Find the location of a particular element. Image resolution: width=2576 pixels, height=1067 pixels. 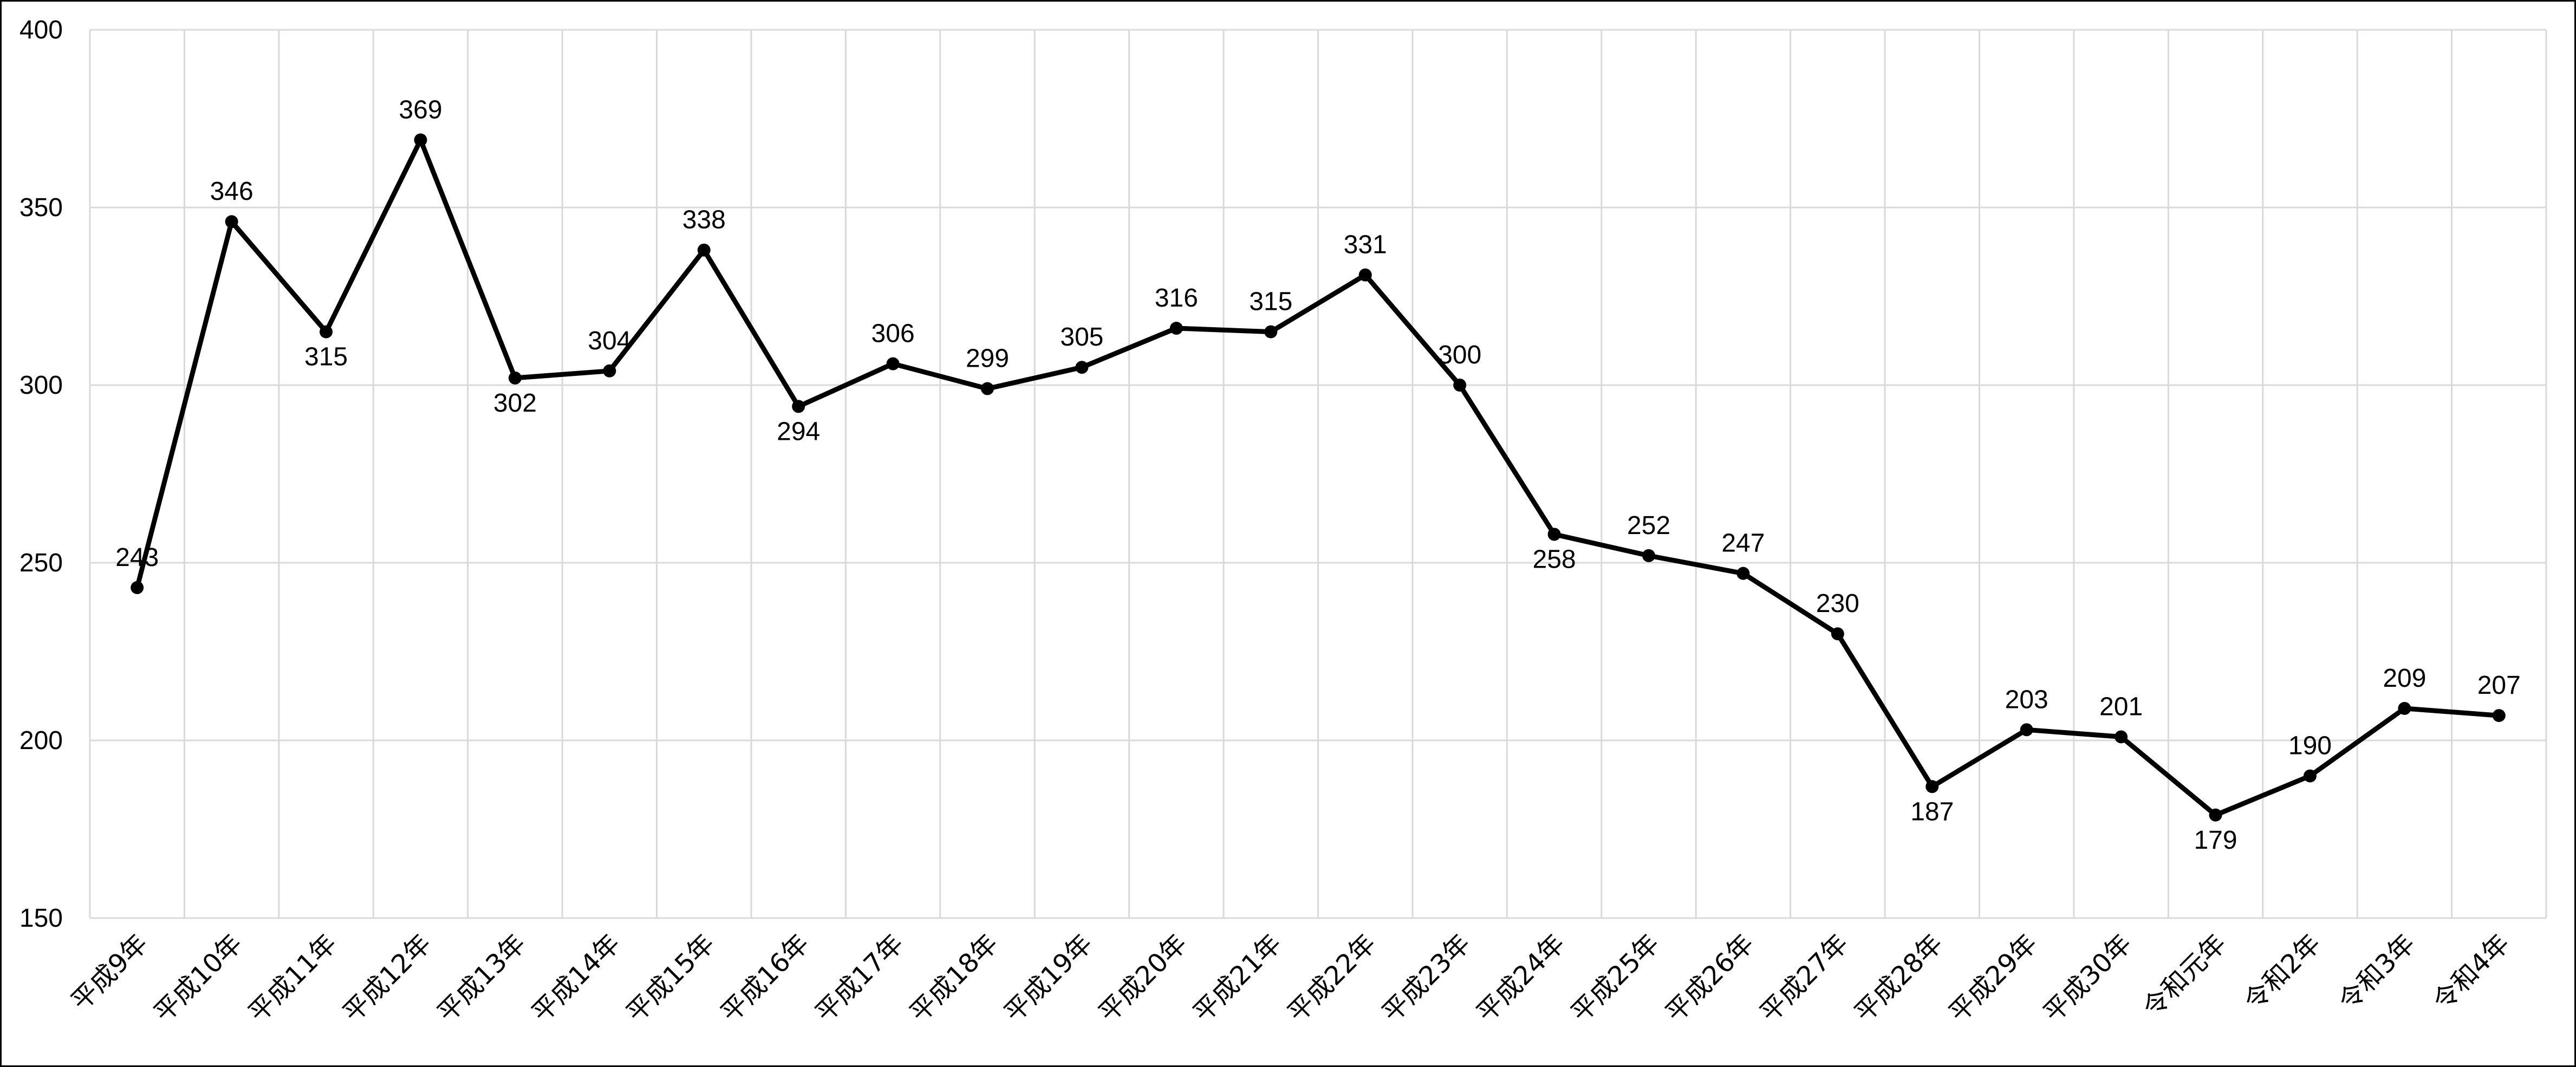

x-tick-label: 令和元年 is located at coordinates (2184, 975).